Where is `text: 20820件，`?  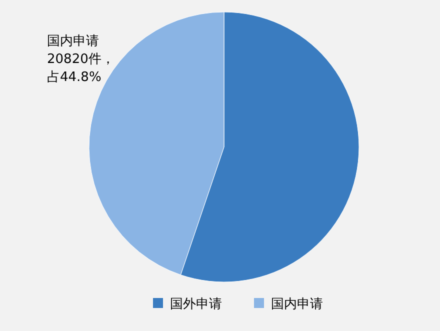 text: 20820件， is located at coordinates (80, 59).